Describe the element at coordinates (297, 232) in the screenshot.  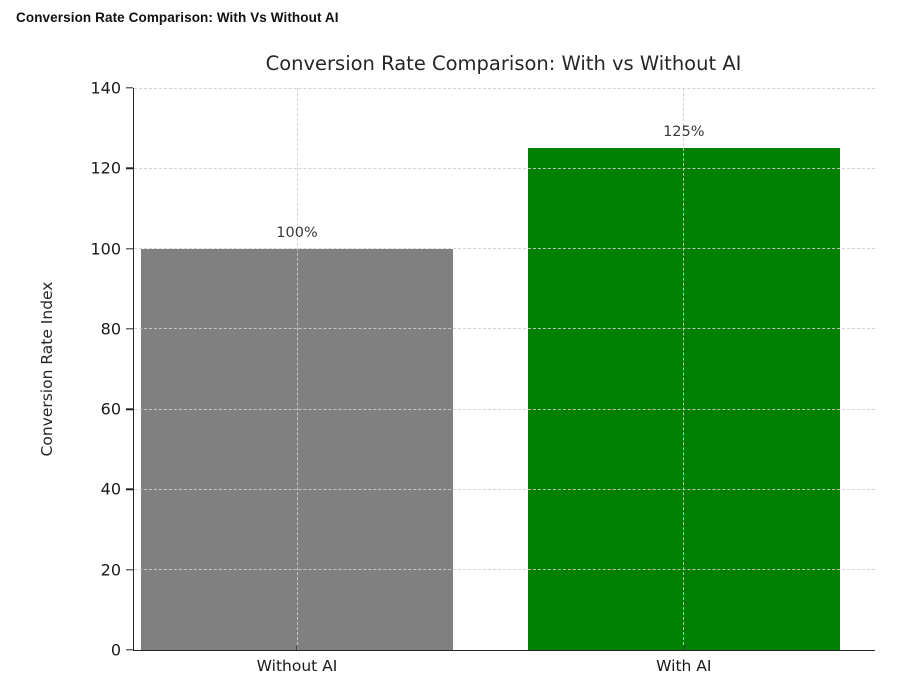
I see `bar-value-label: 100%` at that location.